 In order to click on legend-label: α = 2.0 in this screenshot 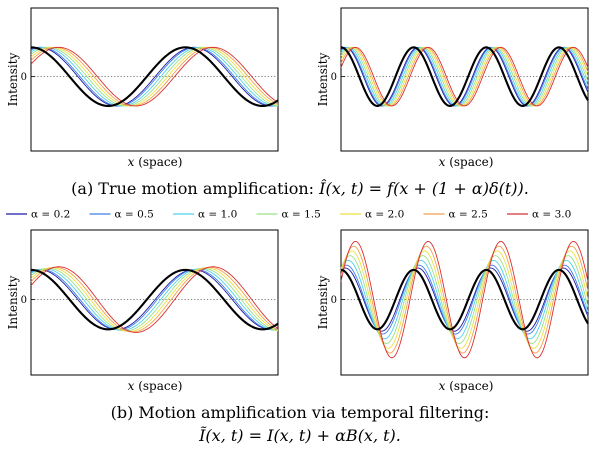, I will do `click(384, 215)`.